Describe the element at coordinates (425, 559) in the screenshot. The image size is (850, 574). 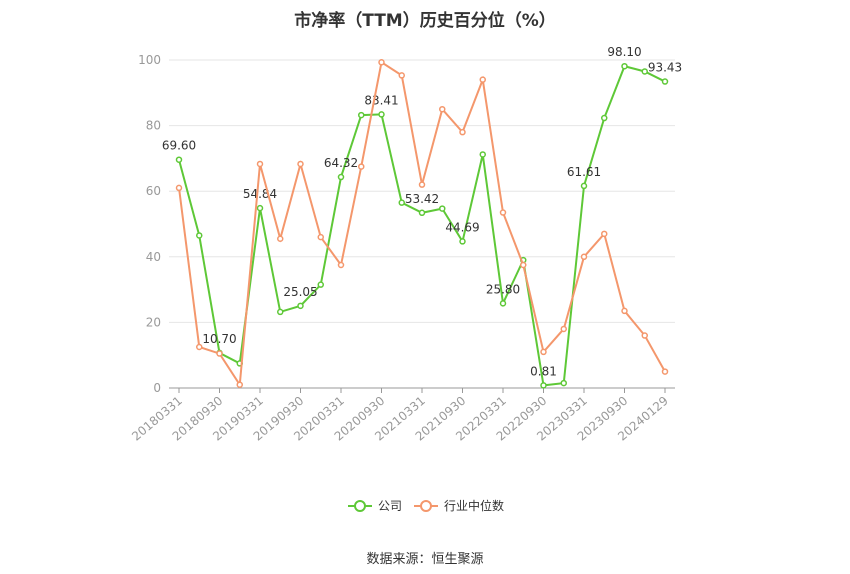
I see `data-source: 数据来源：恒生聚源` at that location.